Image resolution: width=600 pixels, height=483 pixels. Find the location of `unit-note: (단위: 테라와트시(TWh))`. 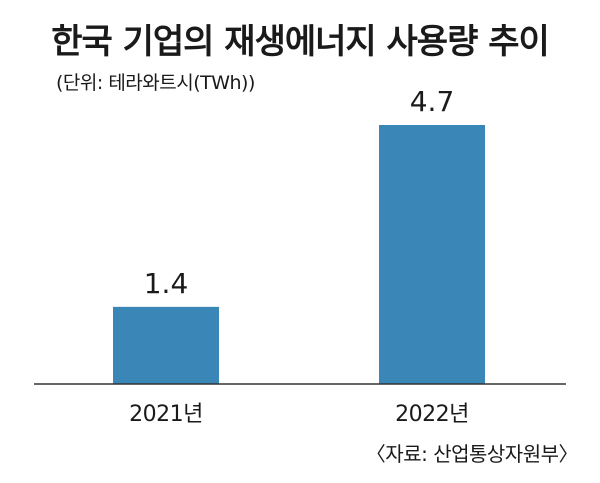

unit-note: (단위: 테라와트시(TWh)) is located at coordinates (155, 83).